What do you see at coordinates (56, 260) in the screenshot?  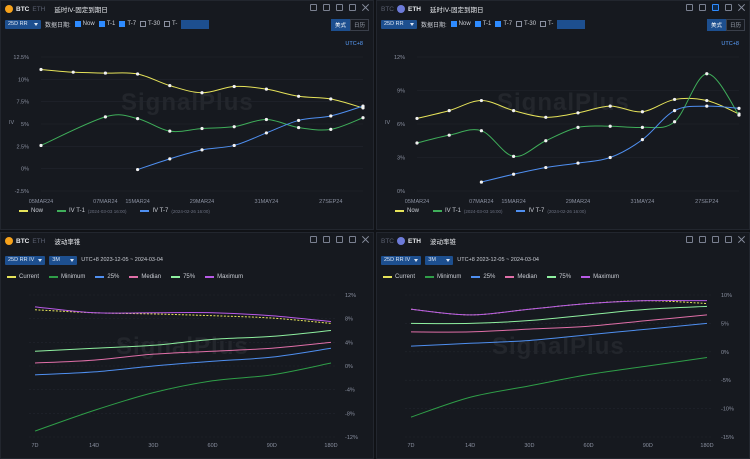 I see `period-select-value: 3M` at bounding box center [56, 260].